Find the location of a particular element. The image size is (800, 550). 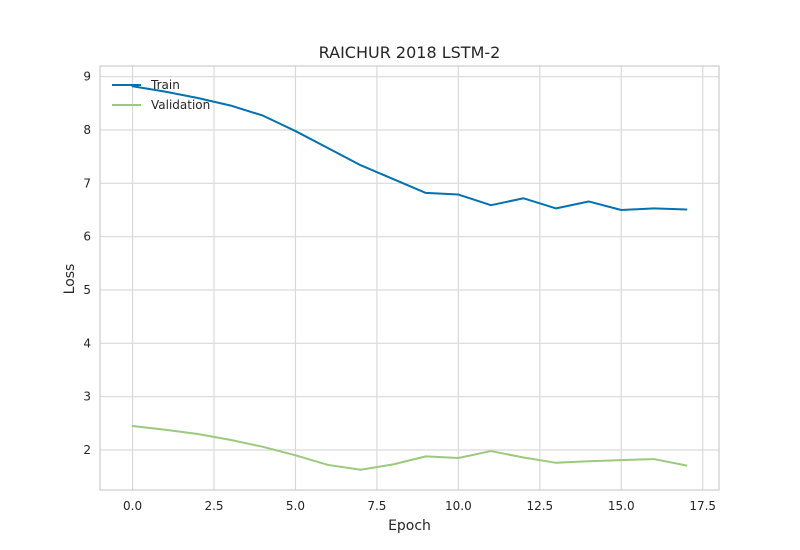

y-tick-label: 9 is located at coordinates (87, 77).